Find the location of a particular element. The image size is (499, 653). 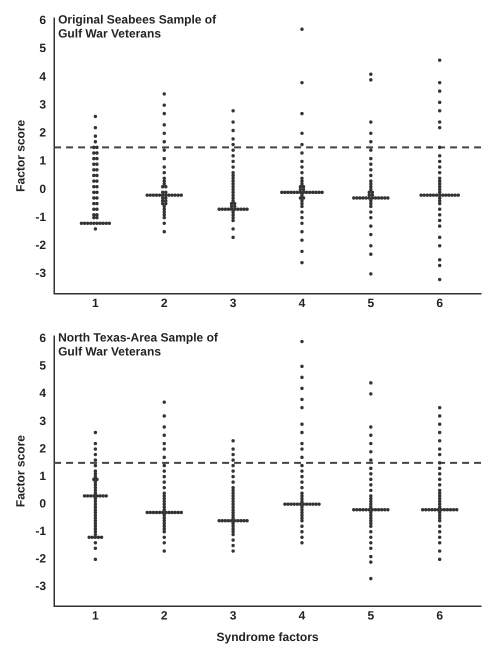

x-axis-title: Syndrome factors is located at coordinates (267, 637).